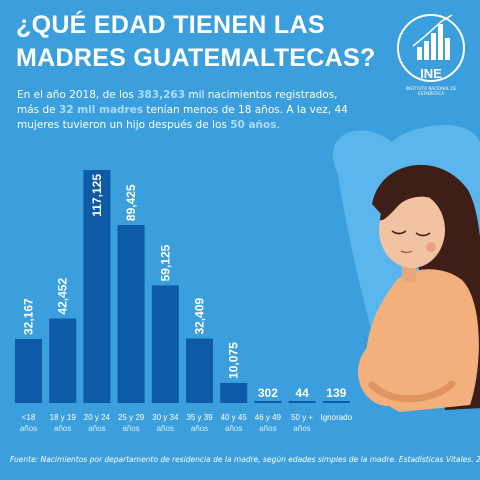  I want to click on category-label-5: 35 y 39, so click(199, 417).